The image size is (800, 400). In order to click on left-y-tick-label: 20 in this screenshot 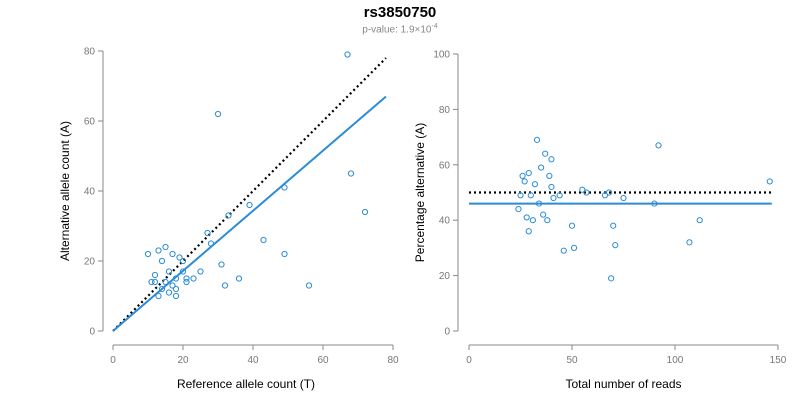, I will do `click(90, 262)`.